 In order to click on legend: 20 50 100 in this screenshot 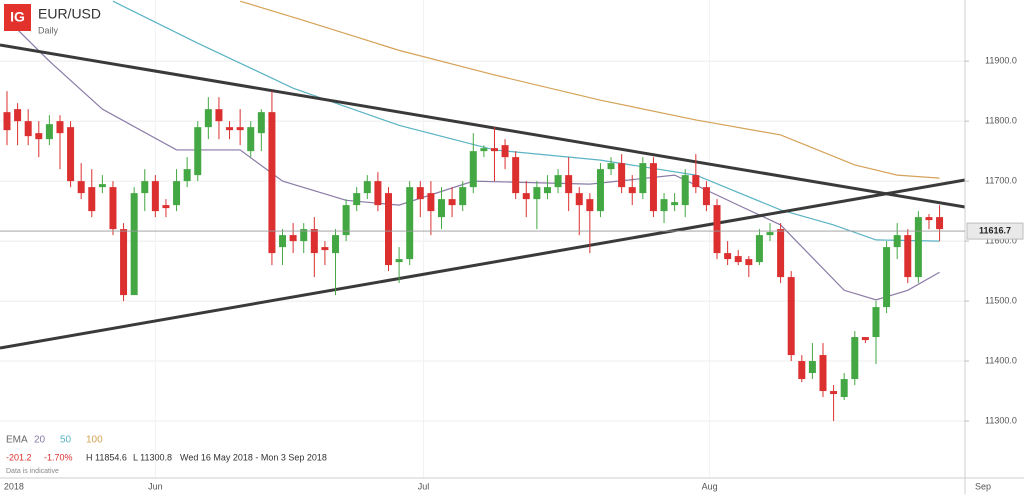, I will do `click(68, 440)`.